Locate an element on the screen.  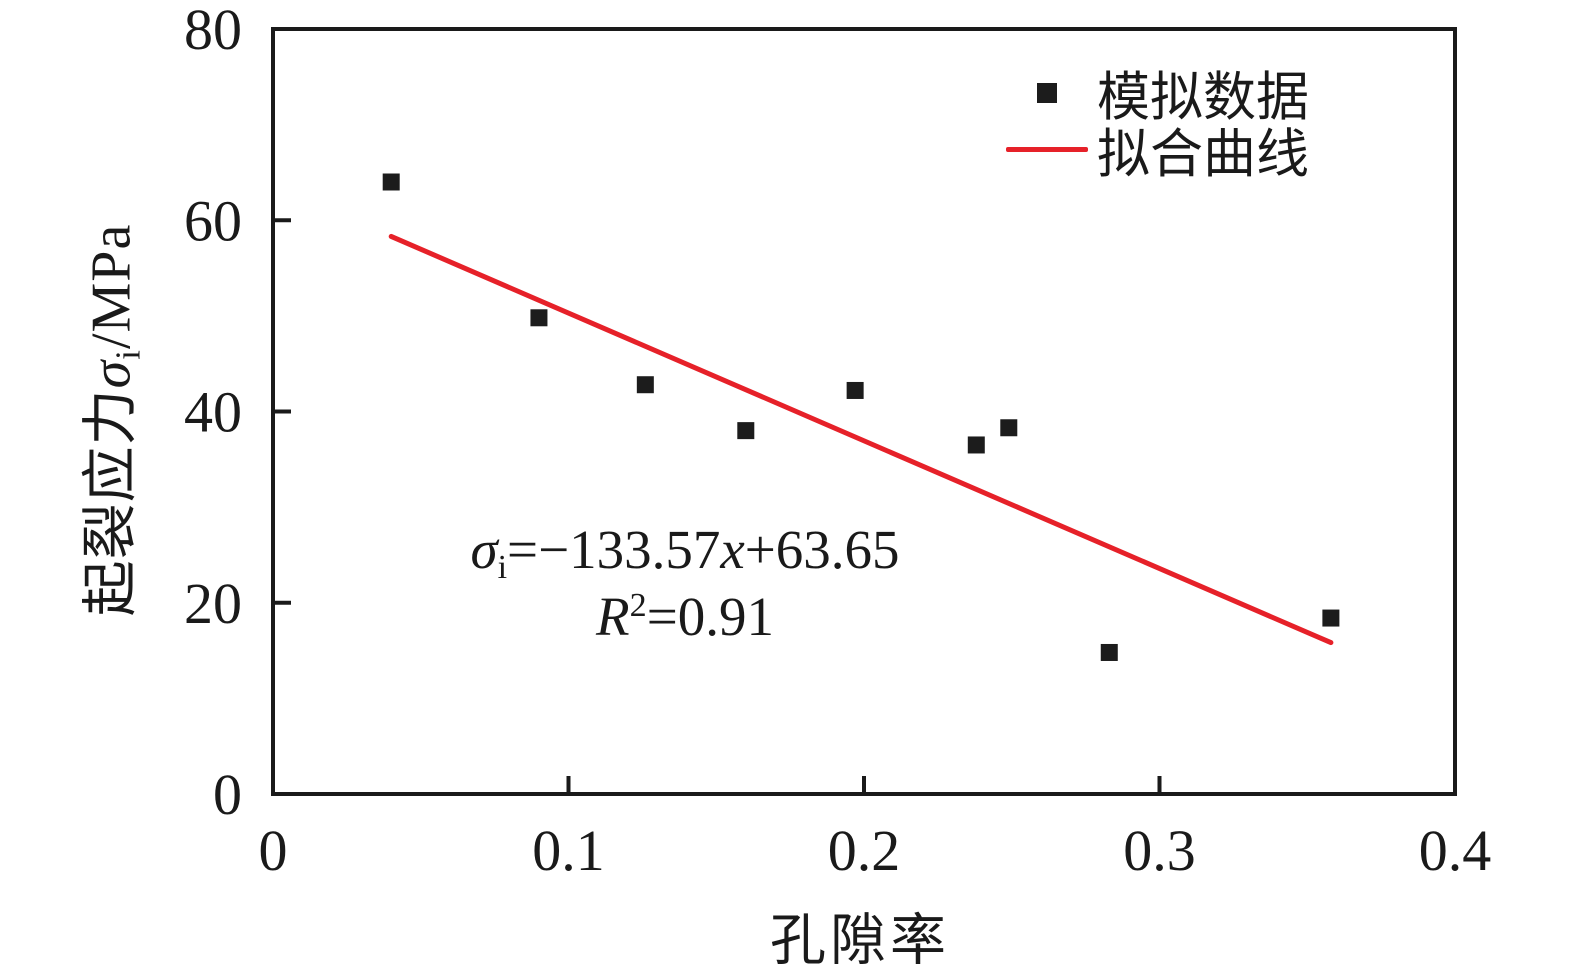
legend-line-marker is located at coordinates (1047, 149).